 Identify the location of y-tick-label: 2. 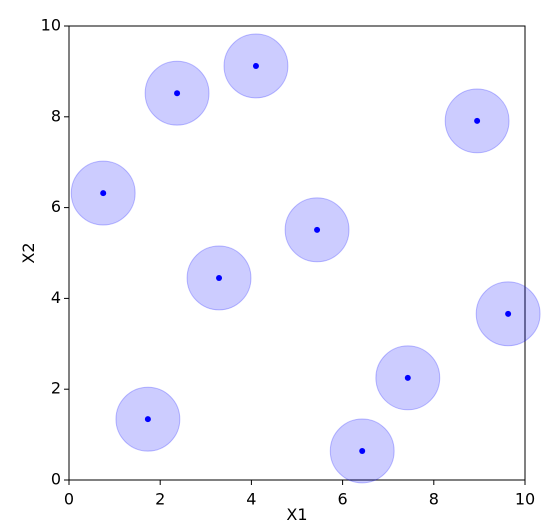
(56, 388).